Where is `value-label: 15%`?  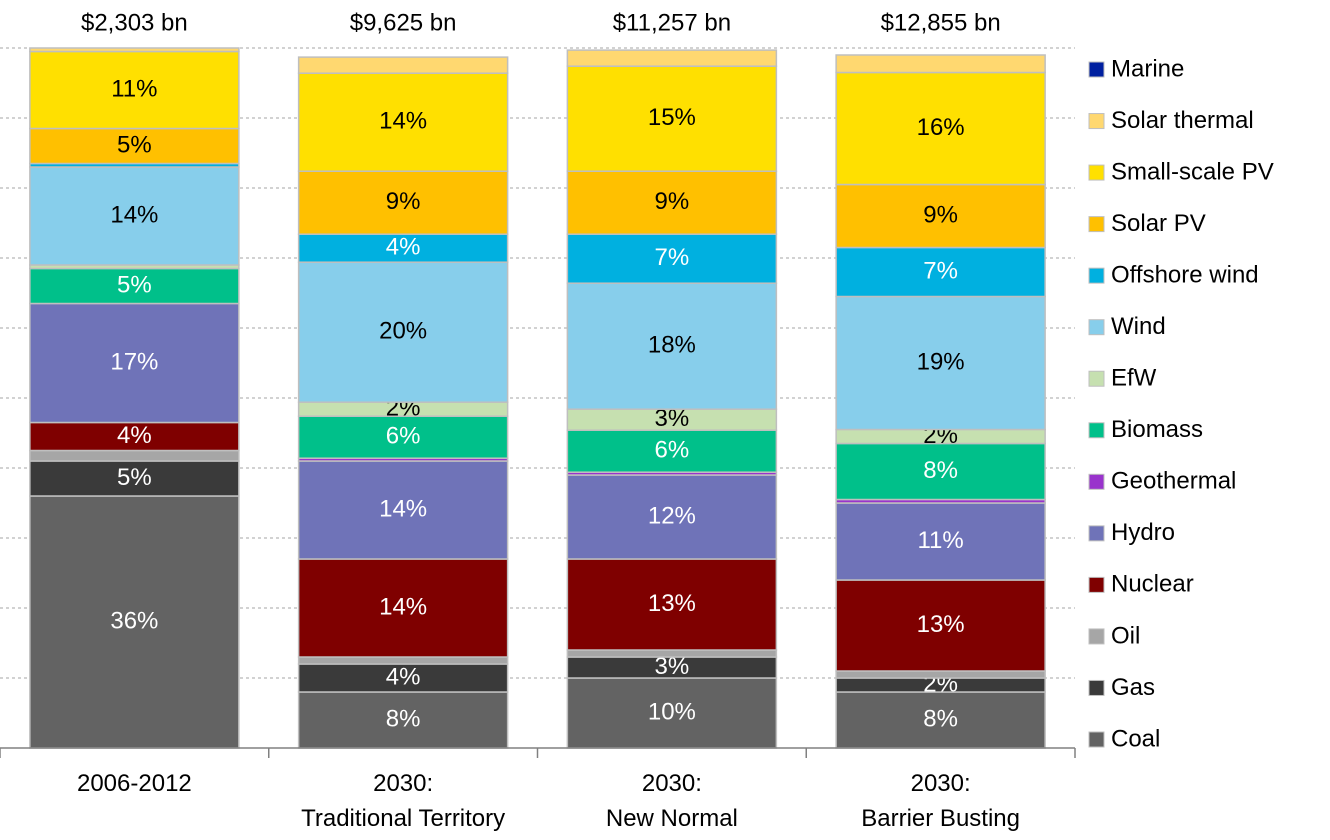 value-label: 15% is located at coordinates (672, 117).